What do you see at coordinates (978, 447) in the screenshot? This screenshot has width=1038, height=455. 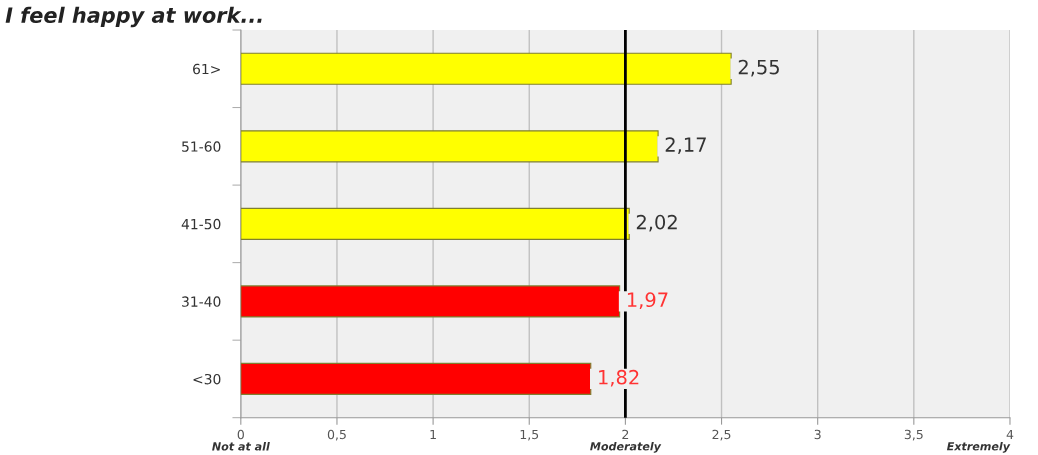 I see `text: Extremely` at bounding box center [978, 447].